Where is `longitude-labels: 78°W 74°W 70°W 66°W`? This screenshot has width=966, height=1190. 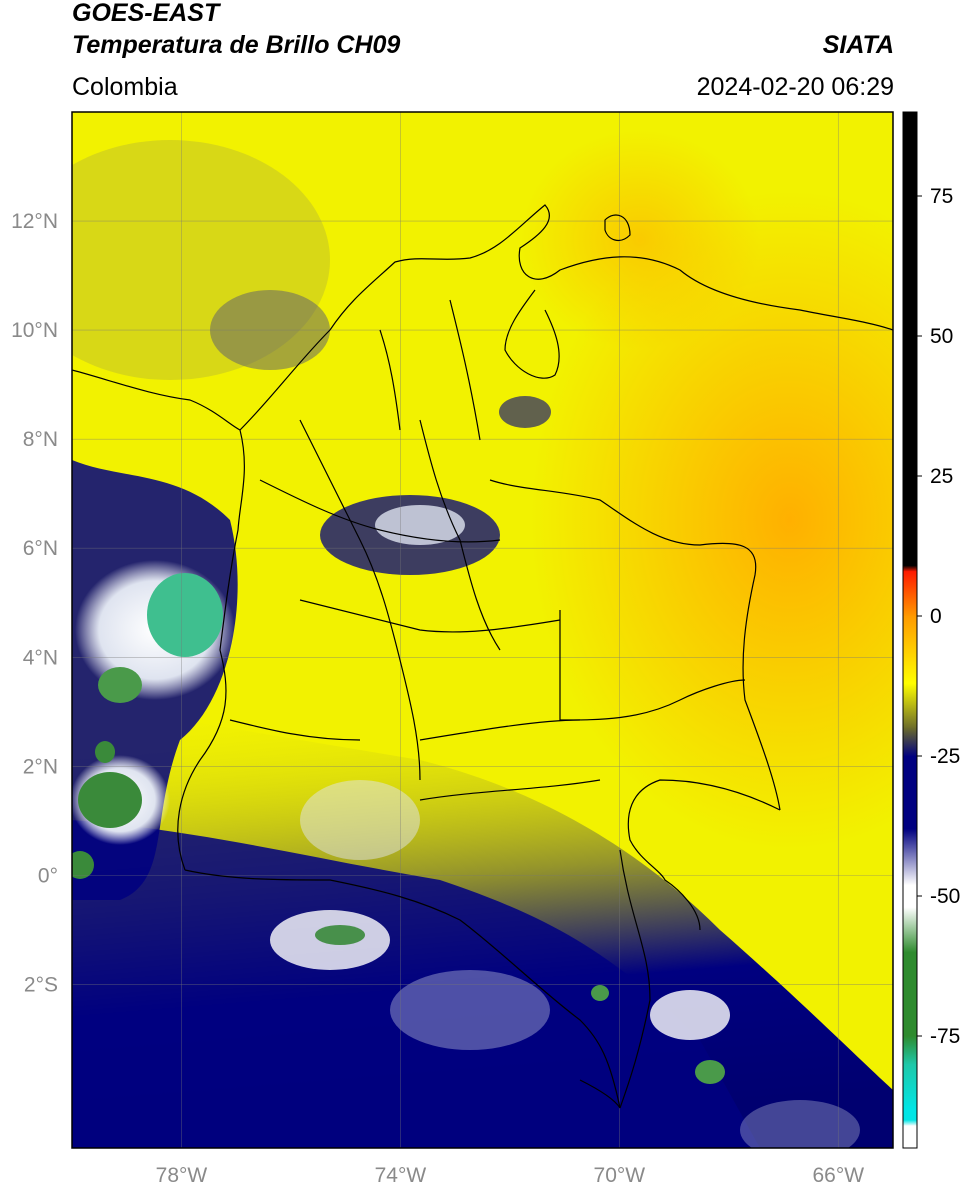
longitude-labels: 78°W 74°W 70°W 66°W is located at coordinates (510, 1175).